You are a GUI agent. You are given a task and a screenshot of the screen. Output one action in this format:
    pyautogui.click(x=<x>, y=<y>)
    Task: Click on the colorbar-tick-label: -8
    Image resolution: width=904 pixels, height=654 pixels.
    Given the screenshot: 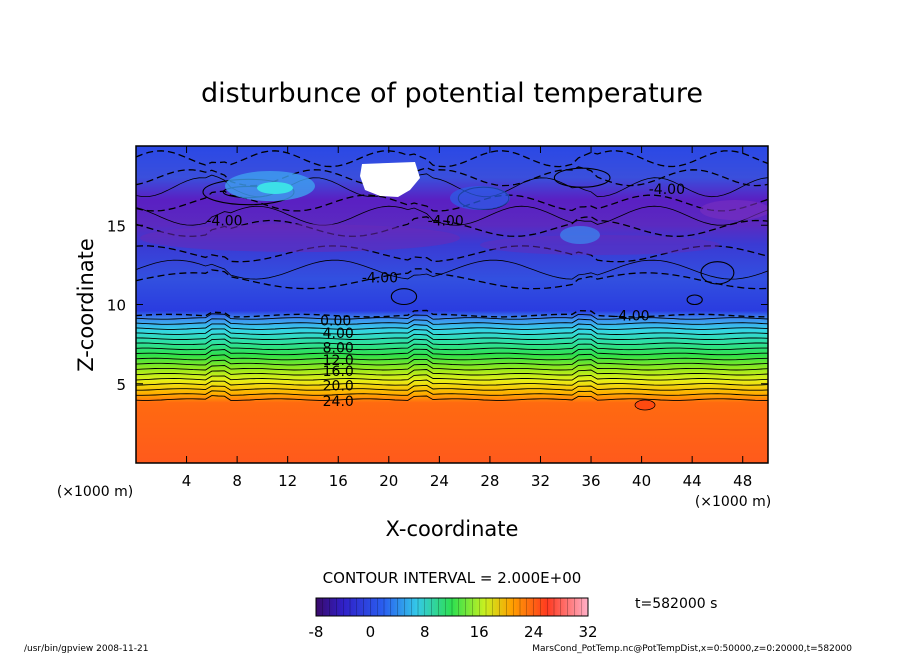 What is the action you would take?
    pyautogui.click(x=316, y=632)
    